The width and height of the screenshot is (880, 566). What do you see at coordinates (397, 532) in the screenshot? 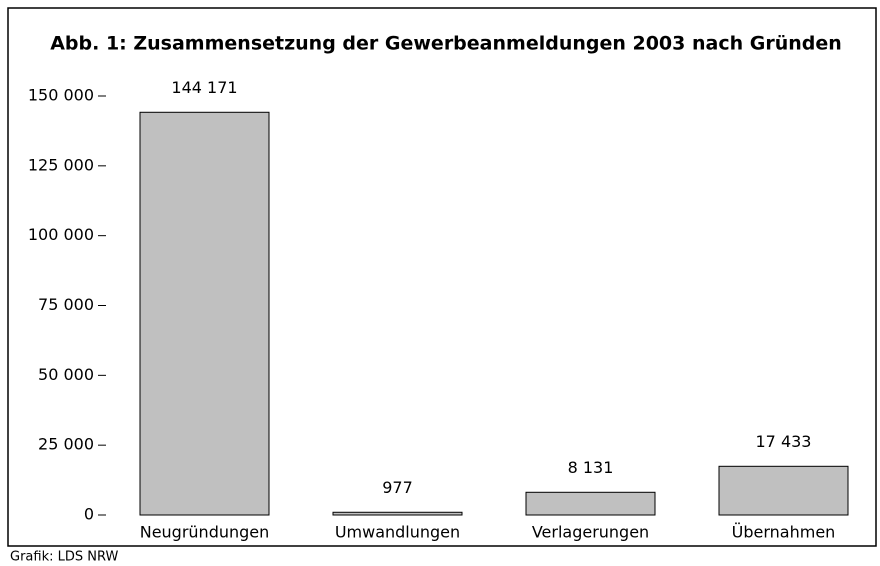
I see `x-tick-label: Umwandlungen` at bounding box center [397, 532].